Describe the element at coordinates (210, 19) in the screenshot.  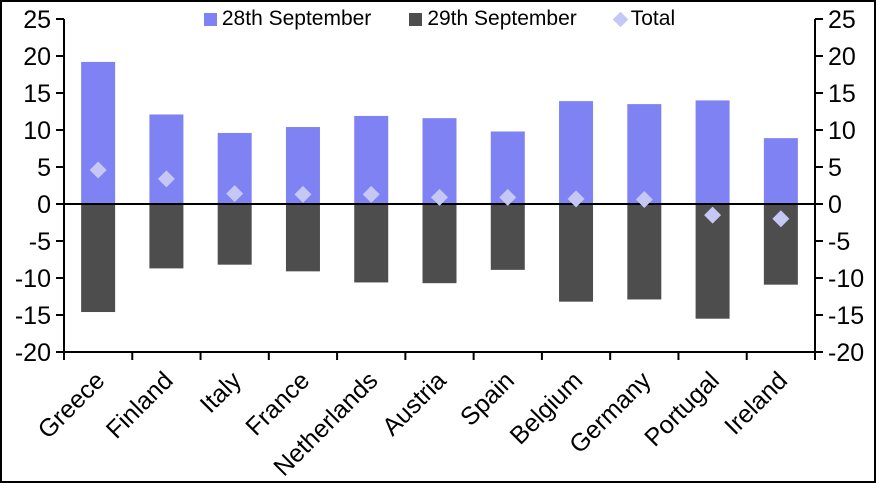
I see `legend-square-28th-september-icon` at that location.